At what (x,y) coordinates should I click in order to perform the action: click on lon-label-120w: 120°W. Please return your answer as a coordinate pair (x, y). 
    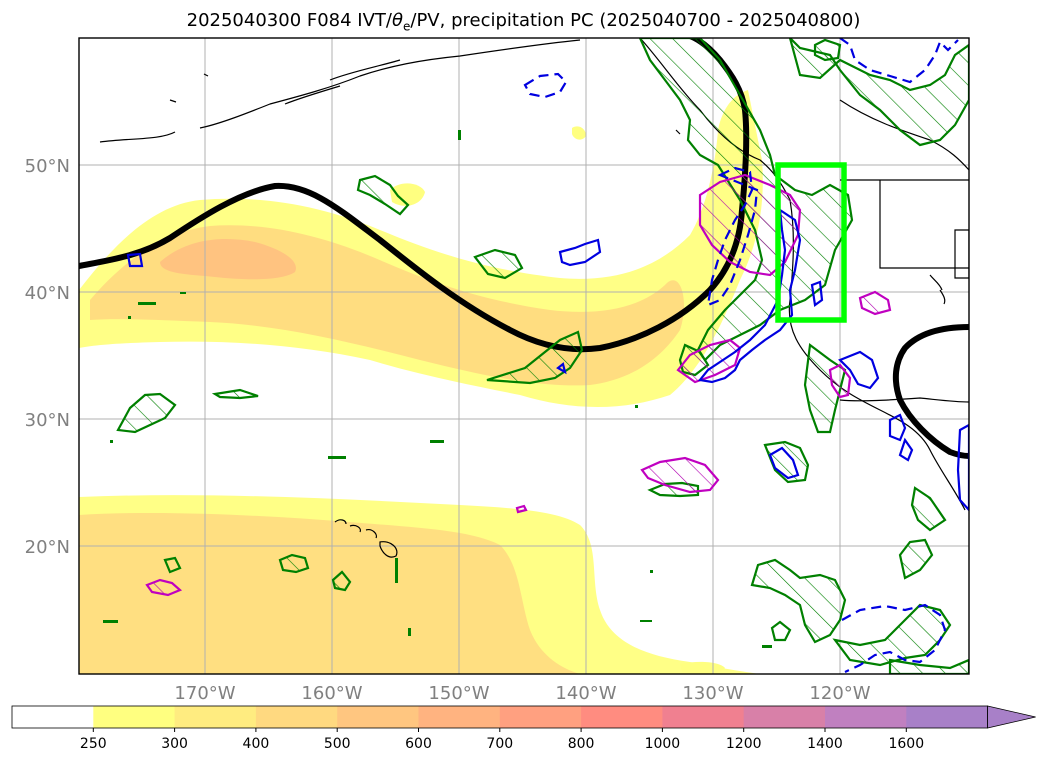
    Looking at the image, I should click on (839, 693).